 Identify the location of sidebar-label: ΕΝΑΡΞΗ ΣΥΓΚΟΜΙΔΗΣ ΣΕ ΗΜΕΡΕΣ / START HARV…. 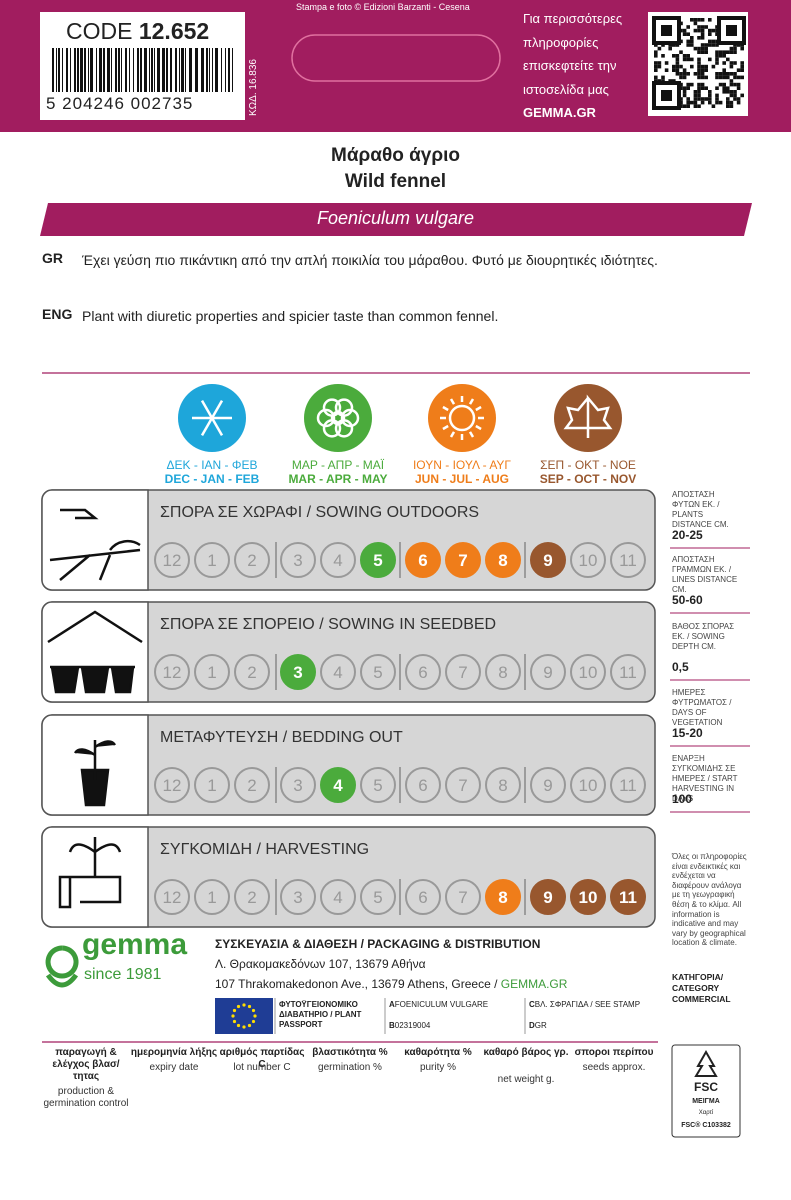
(705, 778).